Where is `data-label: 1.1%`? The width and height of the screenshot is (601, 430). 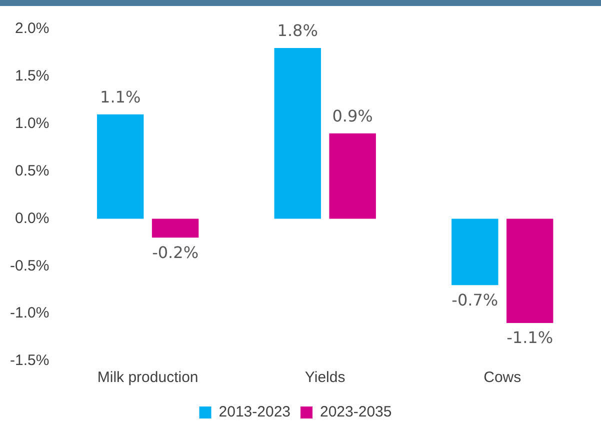 data-label: 1.1% is located at coordinates (120, 97).